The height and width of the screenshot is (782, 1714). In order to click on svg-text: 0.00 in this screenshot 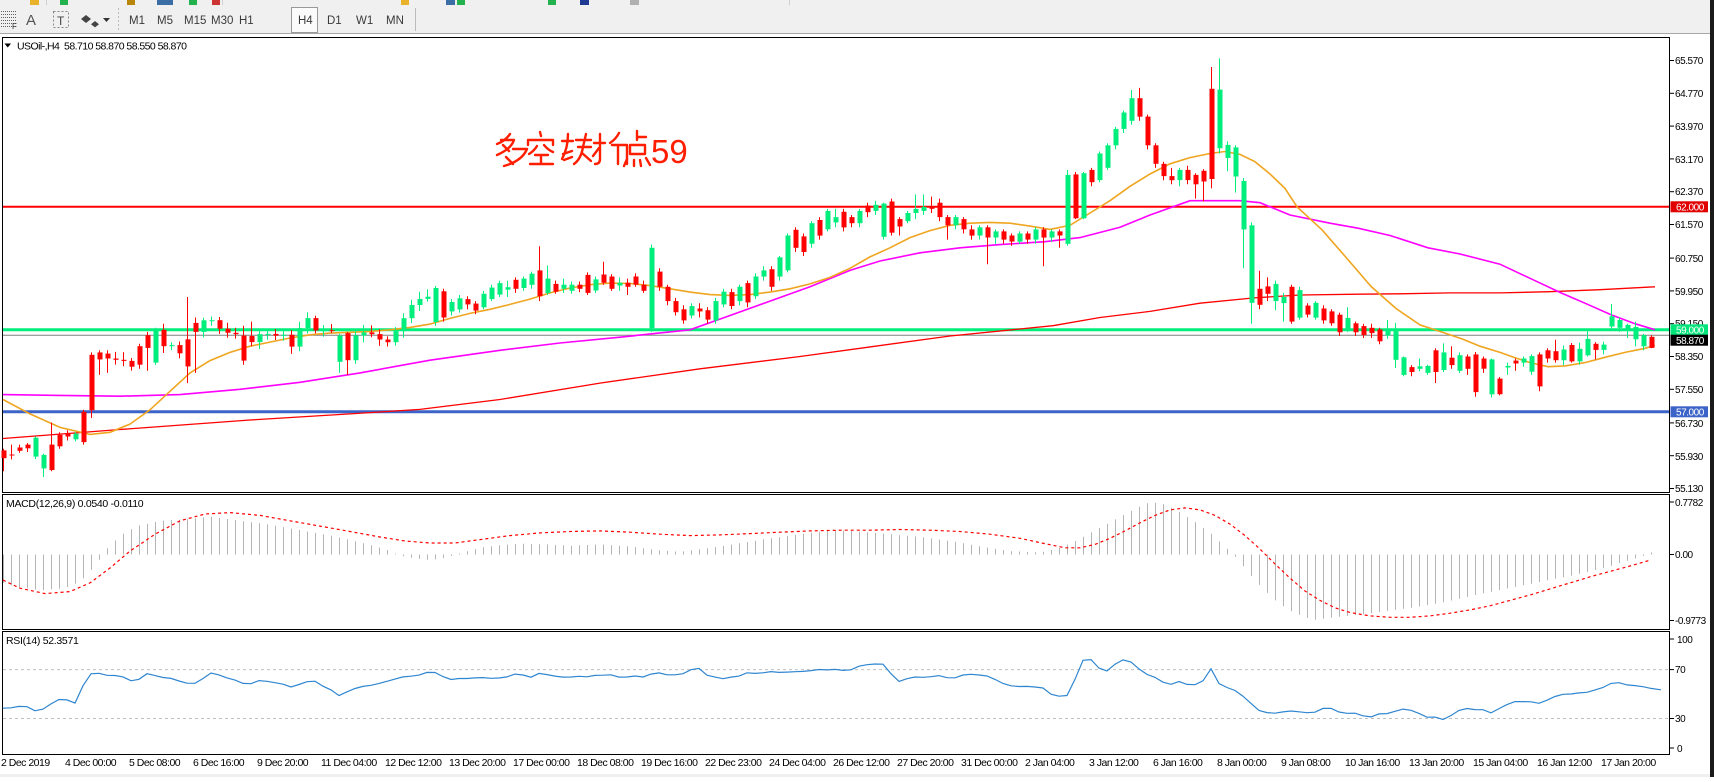, I will do `click(1684, 555)`.